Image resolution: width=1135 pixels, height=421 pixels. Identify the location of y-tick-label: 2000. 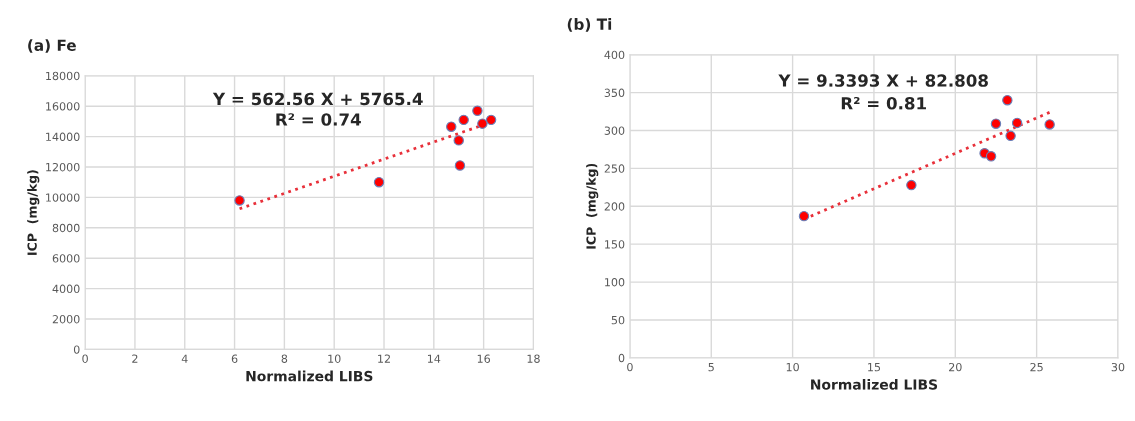
(66, 319).